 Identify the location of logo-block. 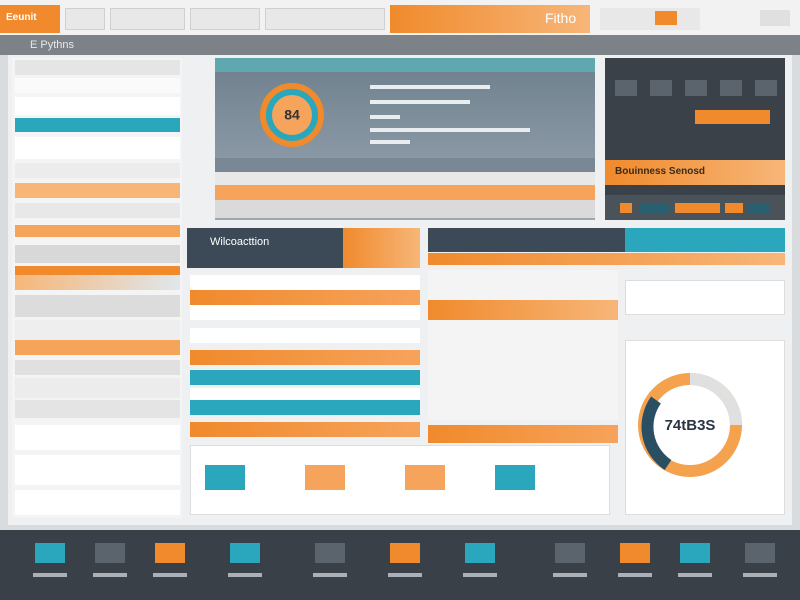
(30, 19).